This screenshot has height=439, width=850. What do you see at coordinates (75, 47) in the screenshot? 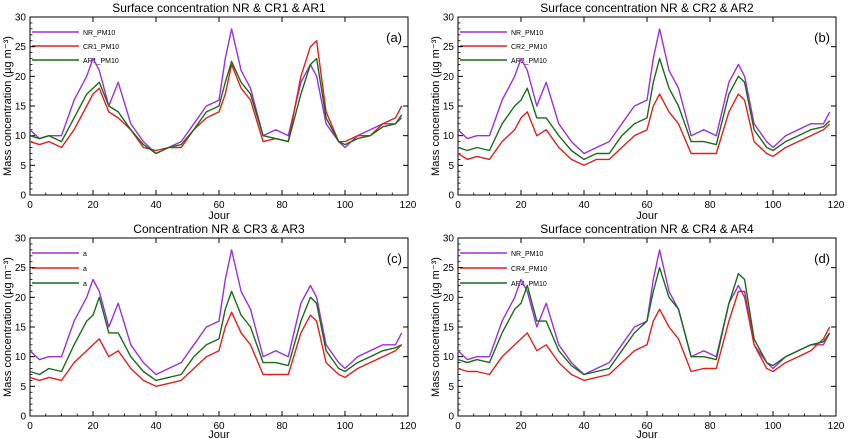
I see `legend: NR_PM10 CR1_PM10 AR1_PM10` at bounding box center [75, 47].